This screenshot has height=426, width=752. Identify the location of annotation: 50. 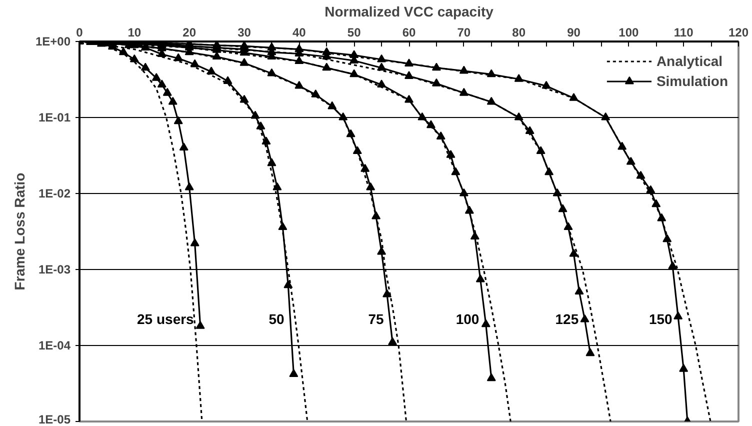
(276, 318).